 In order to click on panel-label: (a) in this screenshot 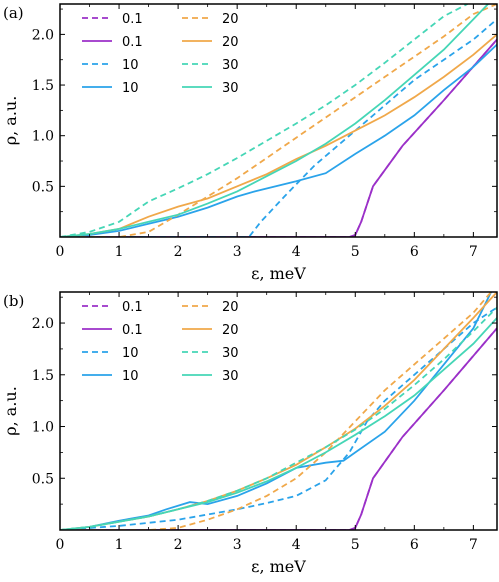, I will do `click(13, 13)`.